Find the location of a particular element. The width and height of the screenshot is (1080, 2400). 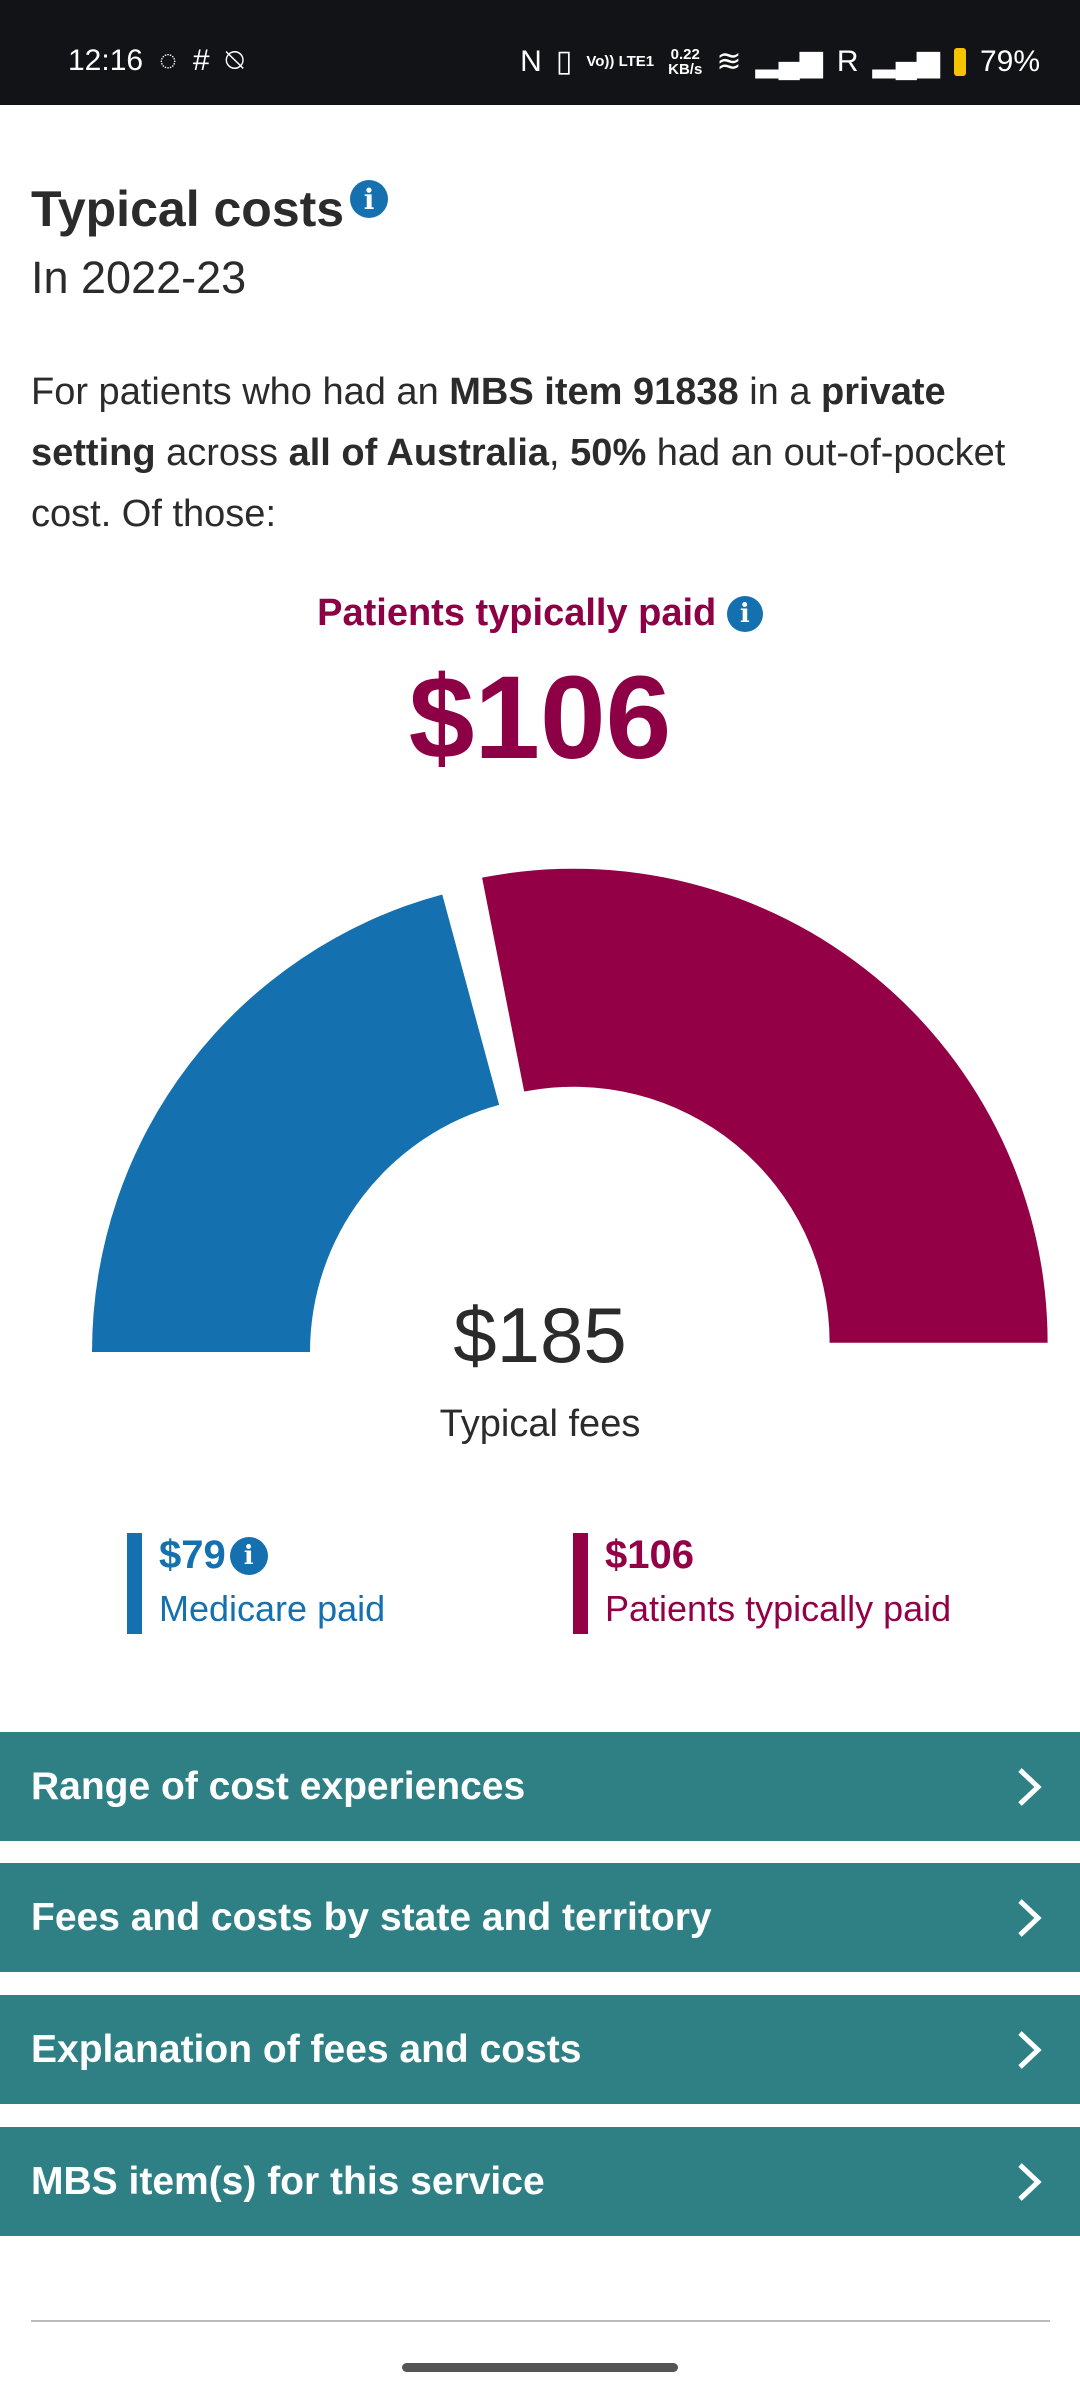

section-mbs-items: MBS item(s) for this service is located at coordinates (540, 2181).